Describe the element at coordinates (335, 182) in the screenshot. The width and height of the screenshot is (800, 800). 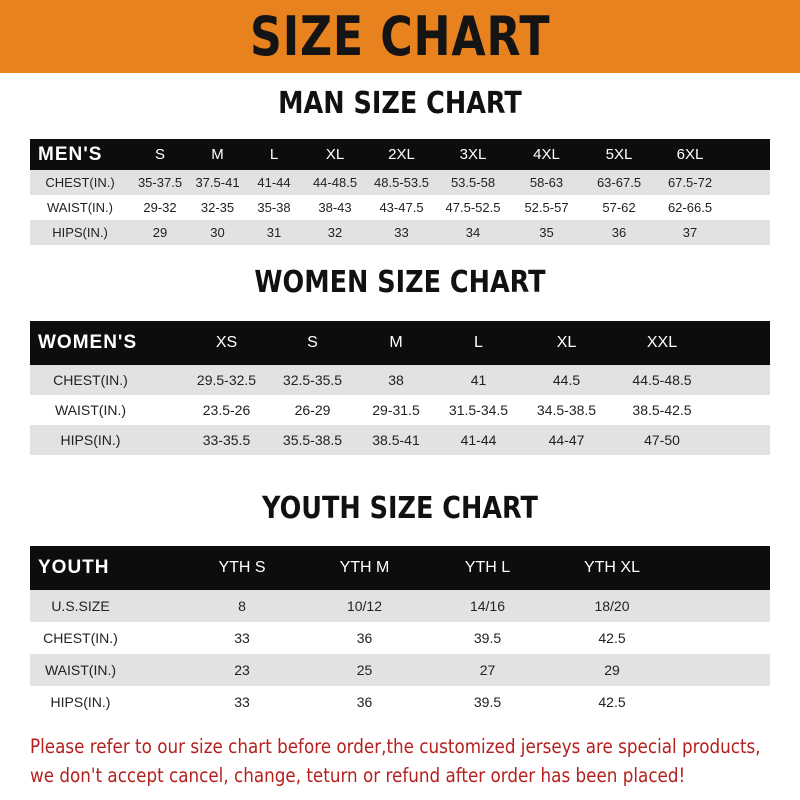
I see `table-cell: 44-48.5` at that location.